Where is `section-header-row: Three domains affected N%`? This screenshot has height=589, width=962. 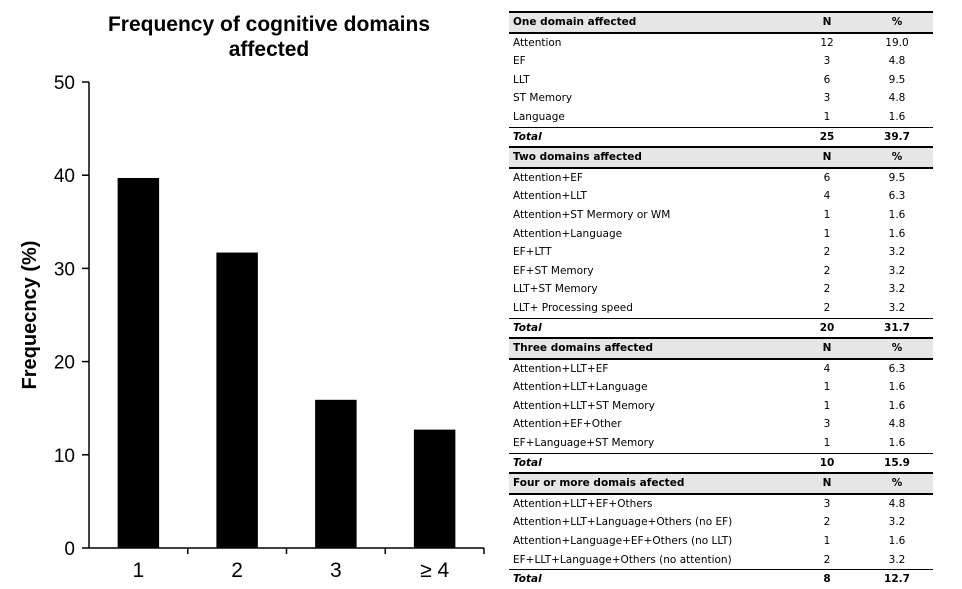 section-header-row: Three domains affected N% is located at coordinates (721, 348).